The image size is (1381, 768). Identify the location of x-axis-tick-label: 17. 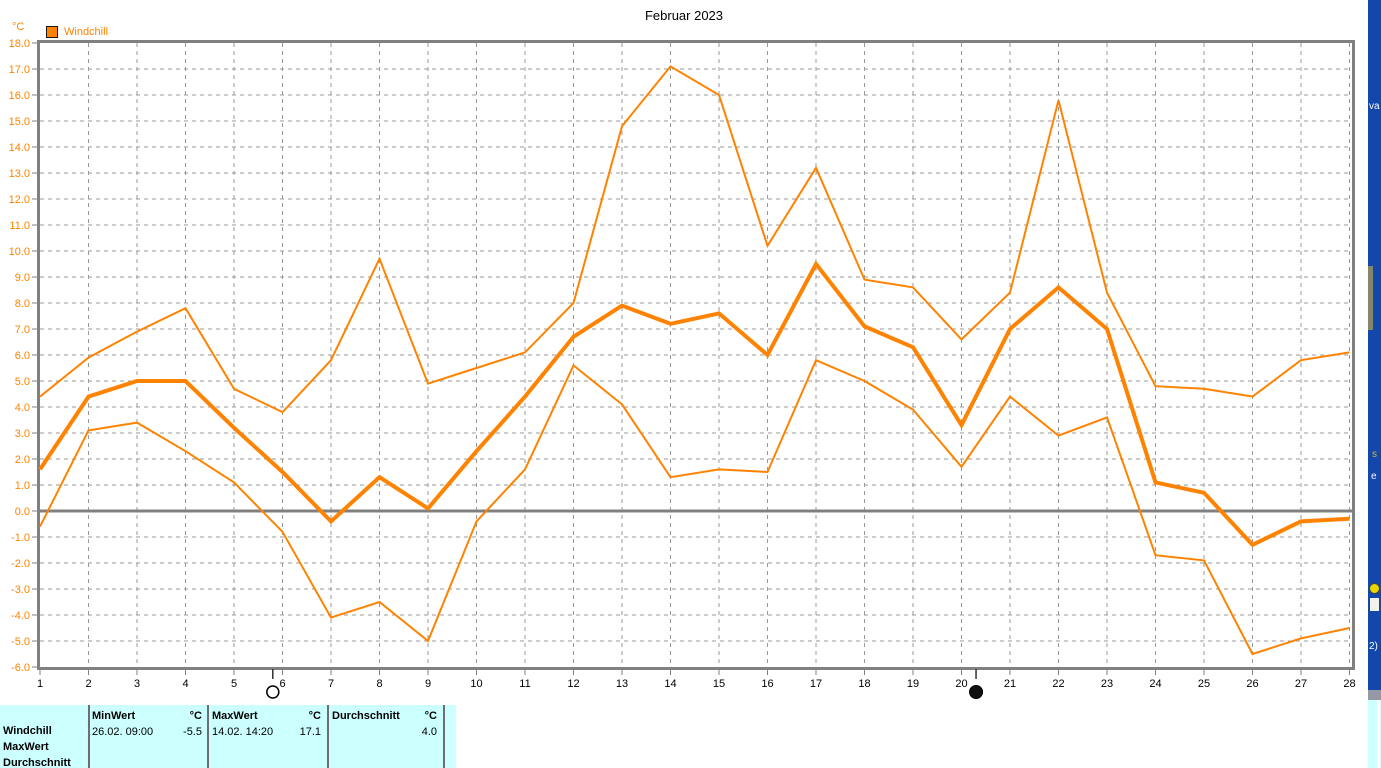
(816, 684).